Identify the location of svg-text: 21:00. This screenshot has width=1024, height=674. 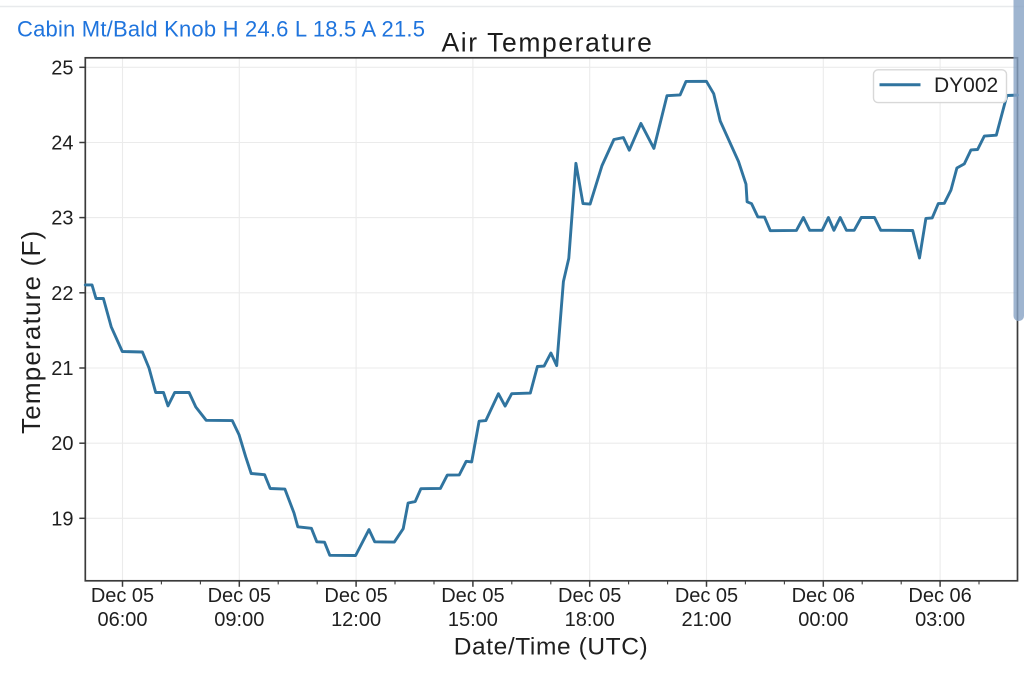
(706, 620).